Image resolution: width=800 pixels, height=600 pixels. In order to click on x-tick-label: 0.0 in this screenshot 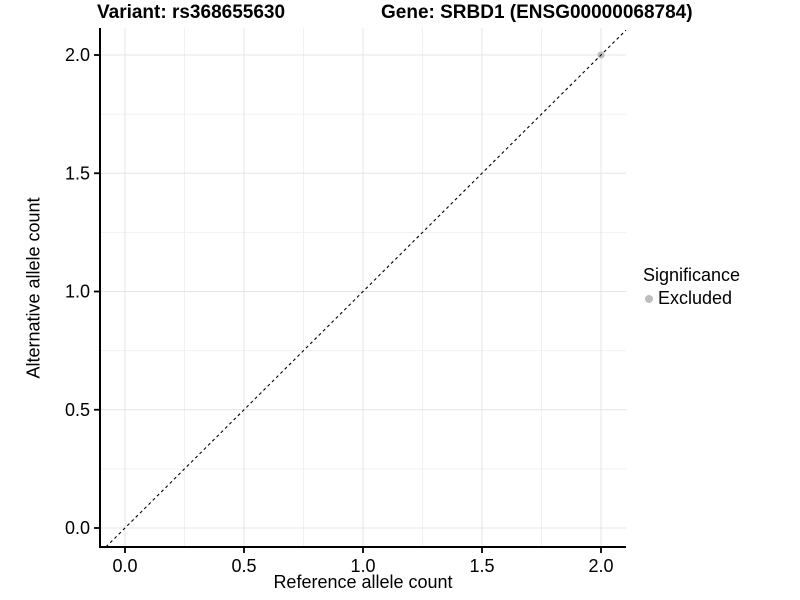, I will do `click(124, 566)`.